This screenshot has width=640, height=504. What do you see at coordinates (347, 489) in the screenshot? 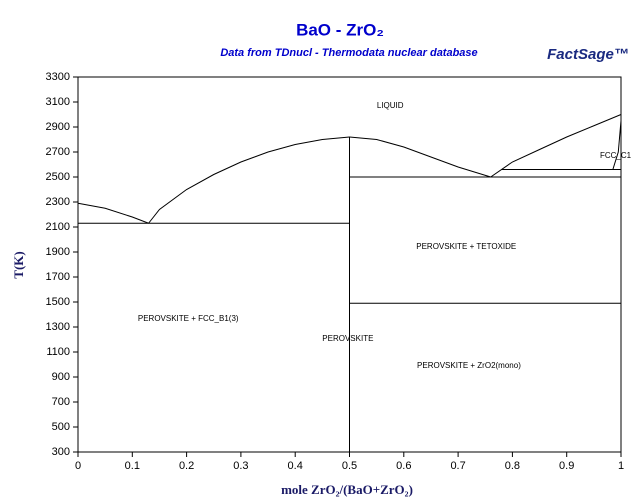
I see `x-axis-label: mole ZrO₂/(BaO+ZrO₂)` at bounding box center [347, 489].